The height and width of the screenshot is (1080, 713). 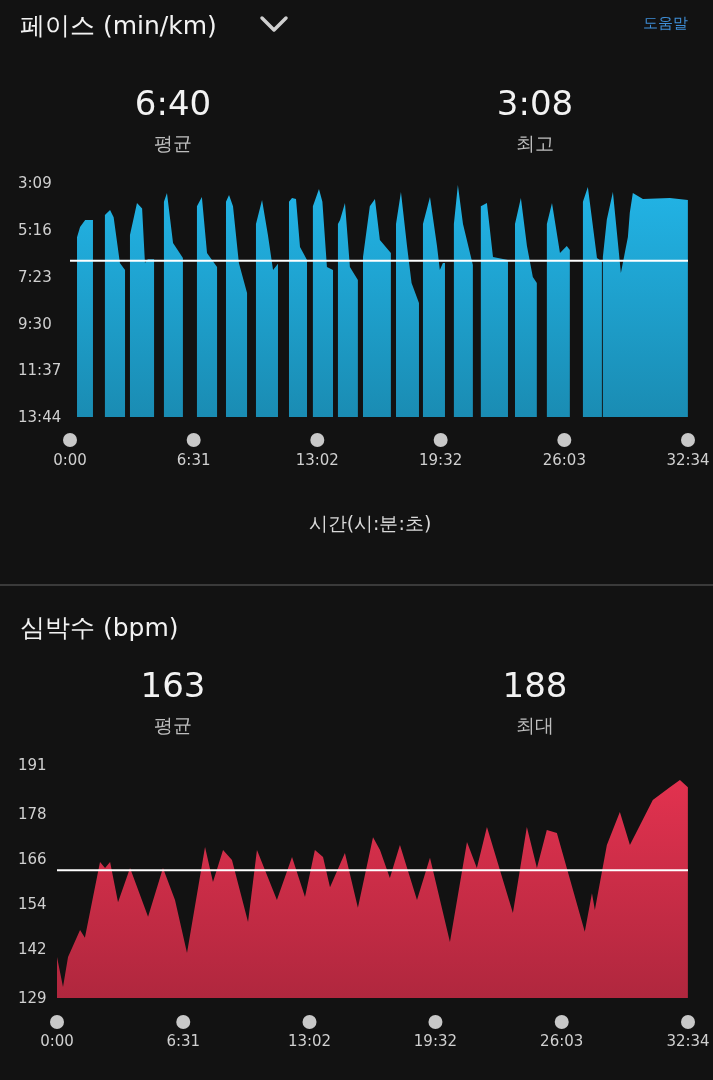 I want to click on text: 최대, so click(x=535, y=725).